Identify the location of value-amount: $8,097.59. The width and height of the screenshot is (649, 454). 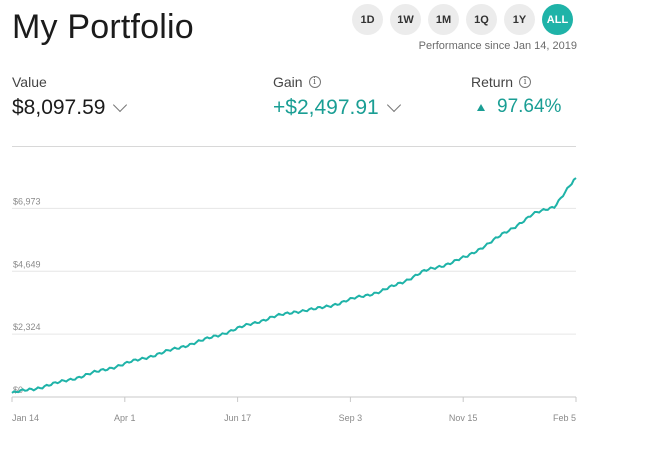
(59, 107).